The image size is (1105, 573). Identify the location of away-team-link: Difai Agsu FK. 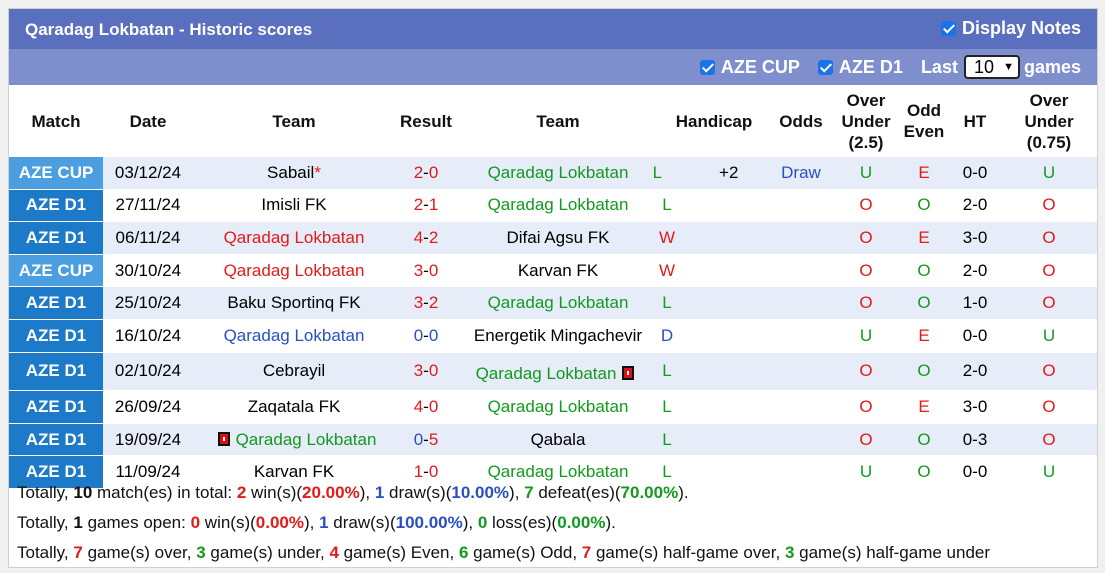
(558, 237).